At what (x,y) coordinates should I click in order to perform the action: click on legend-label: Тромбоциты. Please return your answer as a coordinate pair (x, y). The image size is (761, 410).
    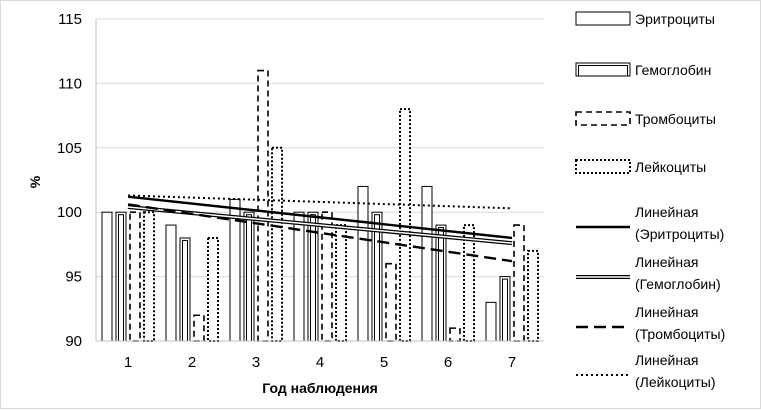
    Looking at the image, I should click on (675, 119).